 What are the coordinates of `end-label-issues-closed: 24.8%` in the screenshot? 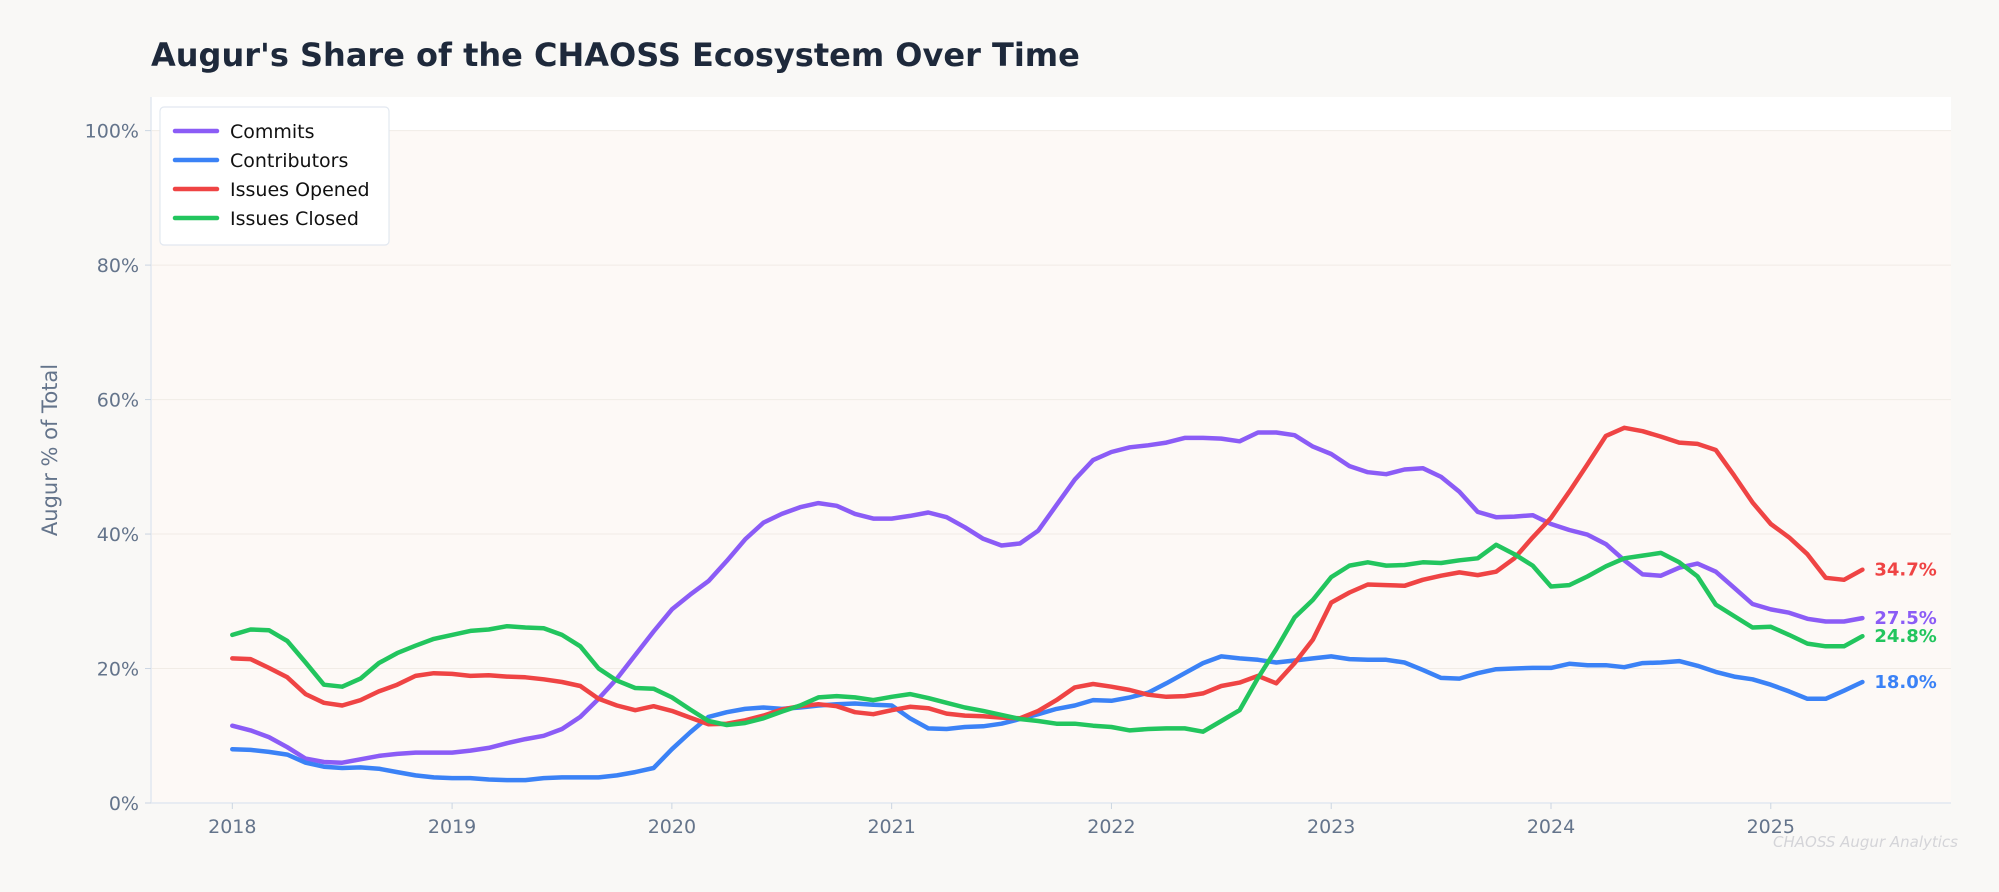 It's located at (1905, 636).